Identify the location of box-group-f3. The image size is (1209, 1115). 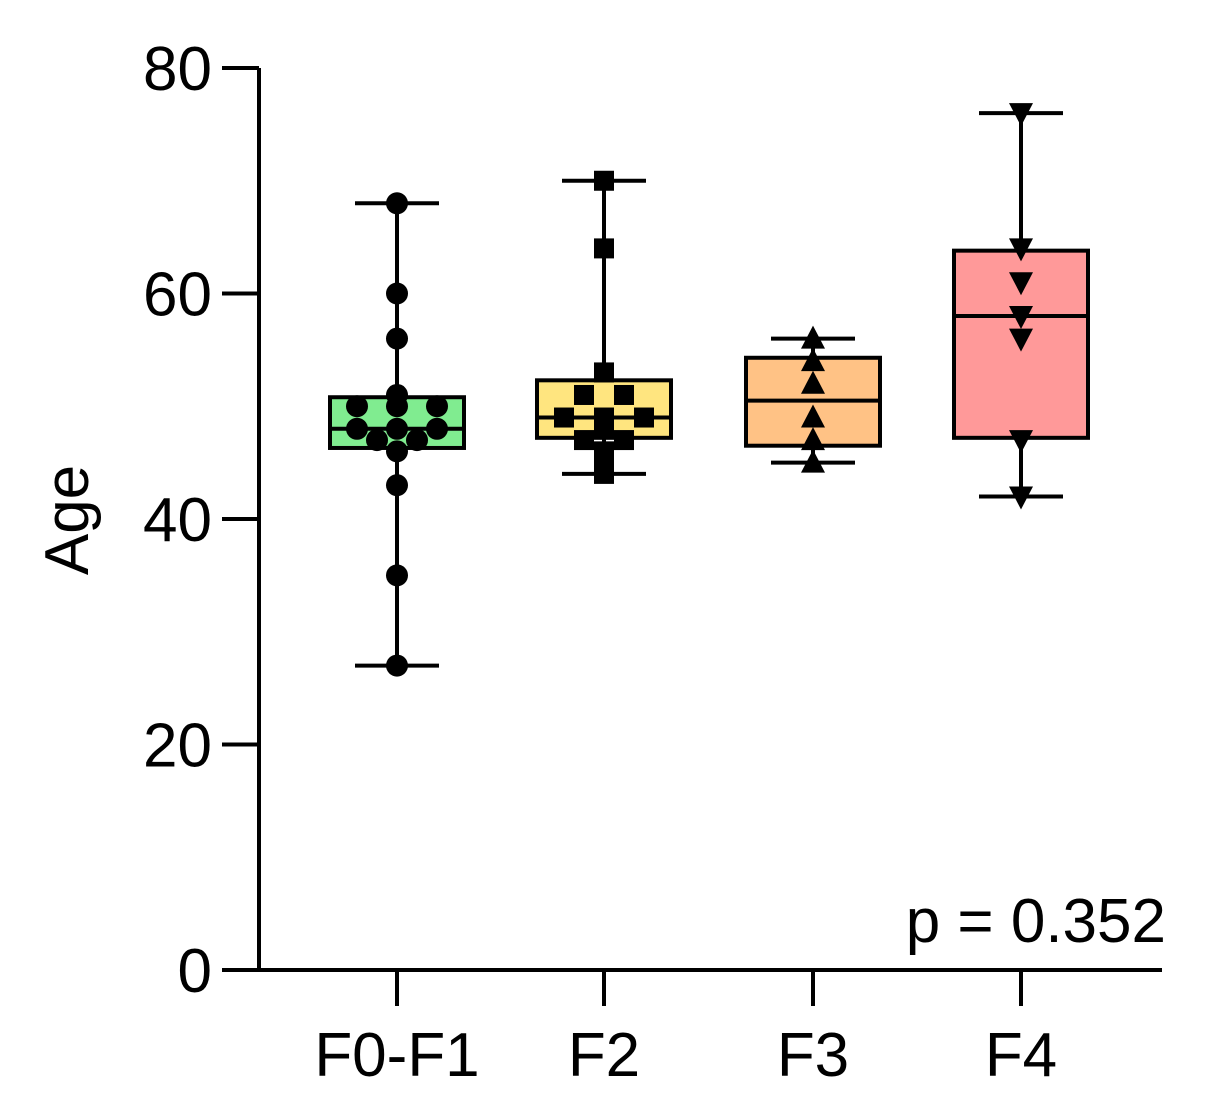
(813, 399).